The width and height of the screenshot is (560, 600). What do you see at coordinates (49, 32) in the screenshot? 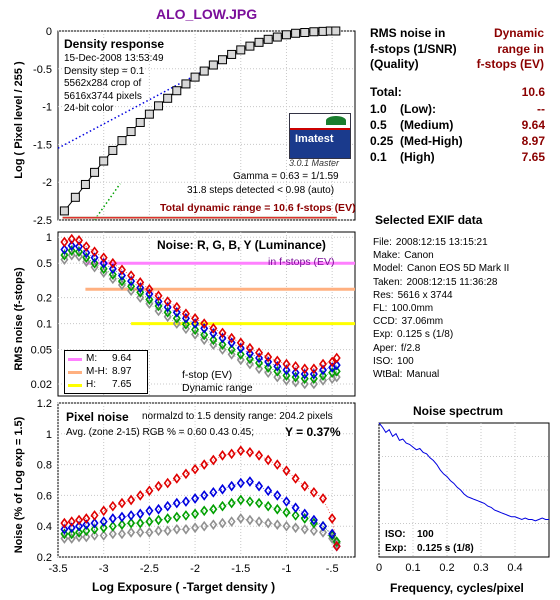
I see `density-ytick-label: 0` at bounding box center [49, 32].